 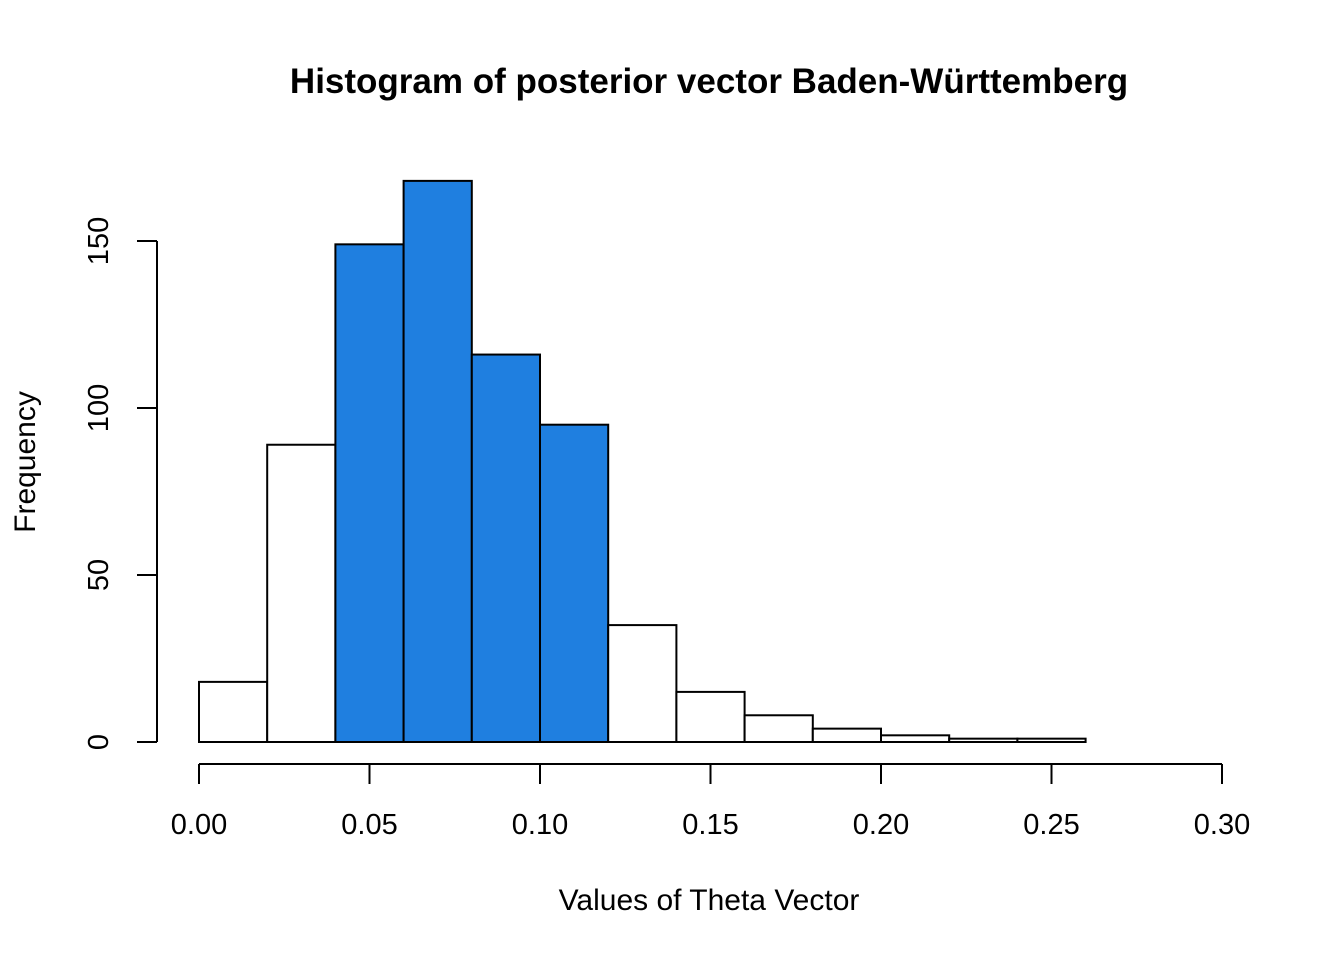 What do you see at coordinates (709, 900) in the screenshot?
I see `x-axis-label: Values of Theta Vector` at bounding box center [709, 900].